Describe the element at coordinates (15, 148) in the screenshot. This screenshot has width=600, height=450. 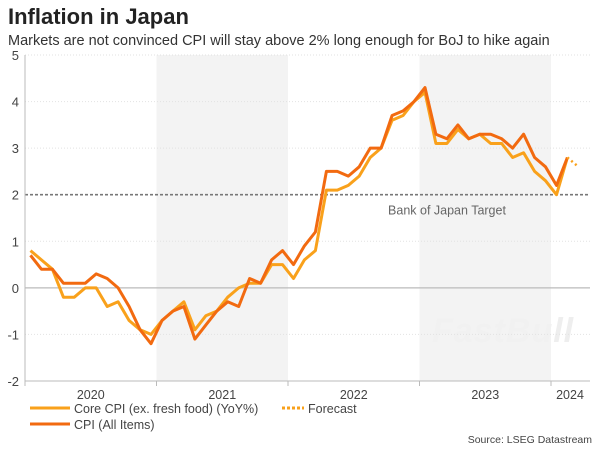
I see `y-tick-label: 3` at that location.